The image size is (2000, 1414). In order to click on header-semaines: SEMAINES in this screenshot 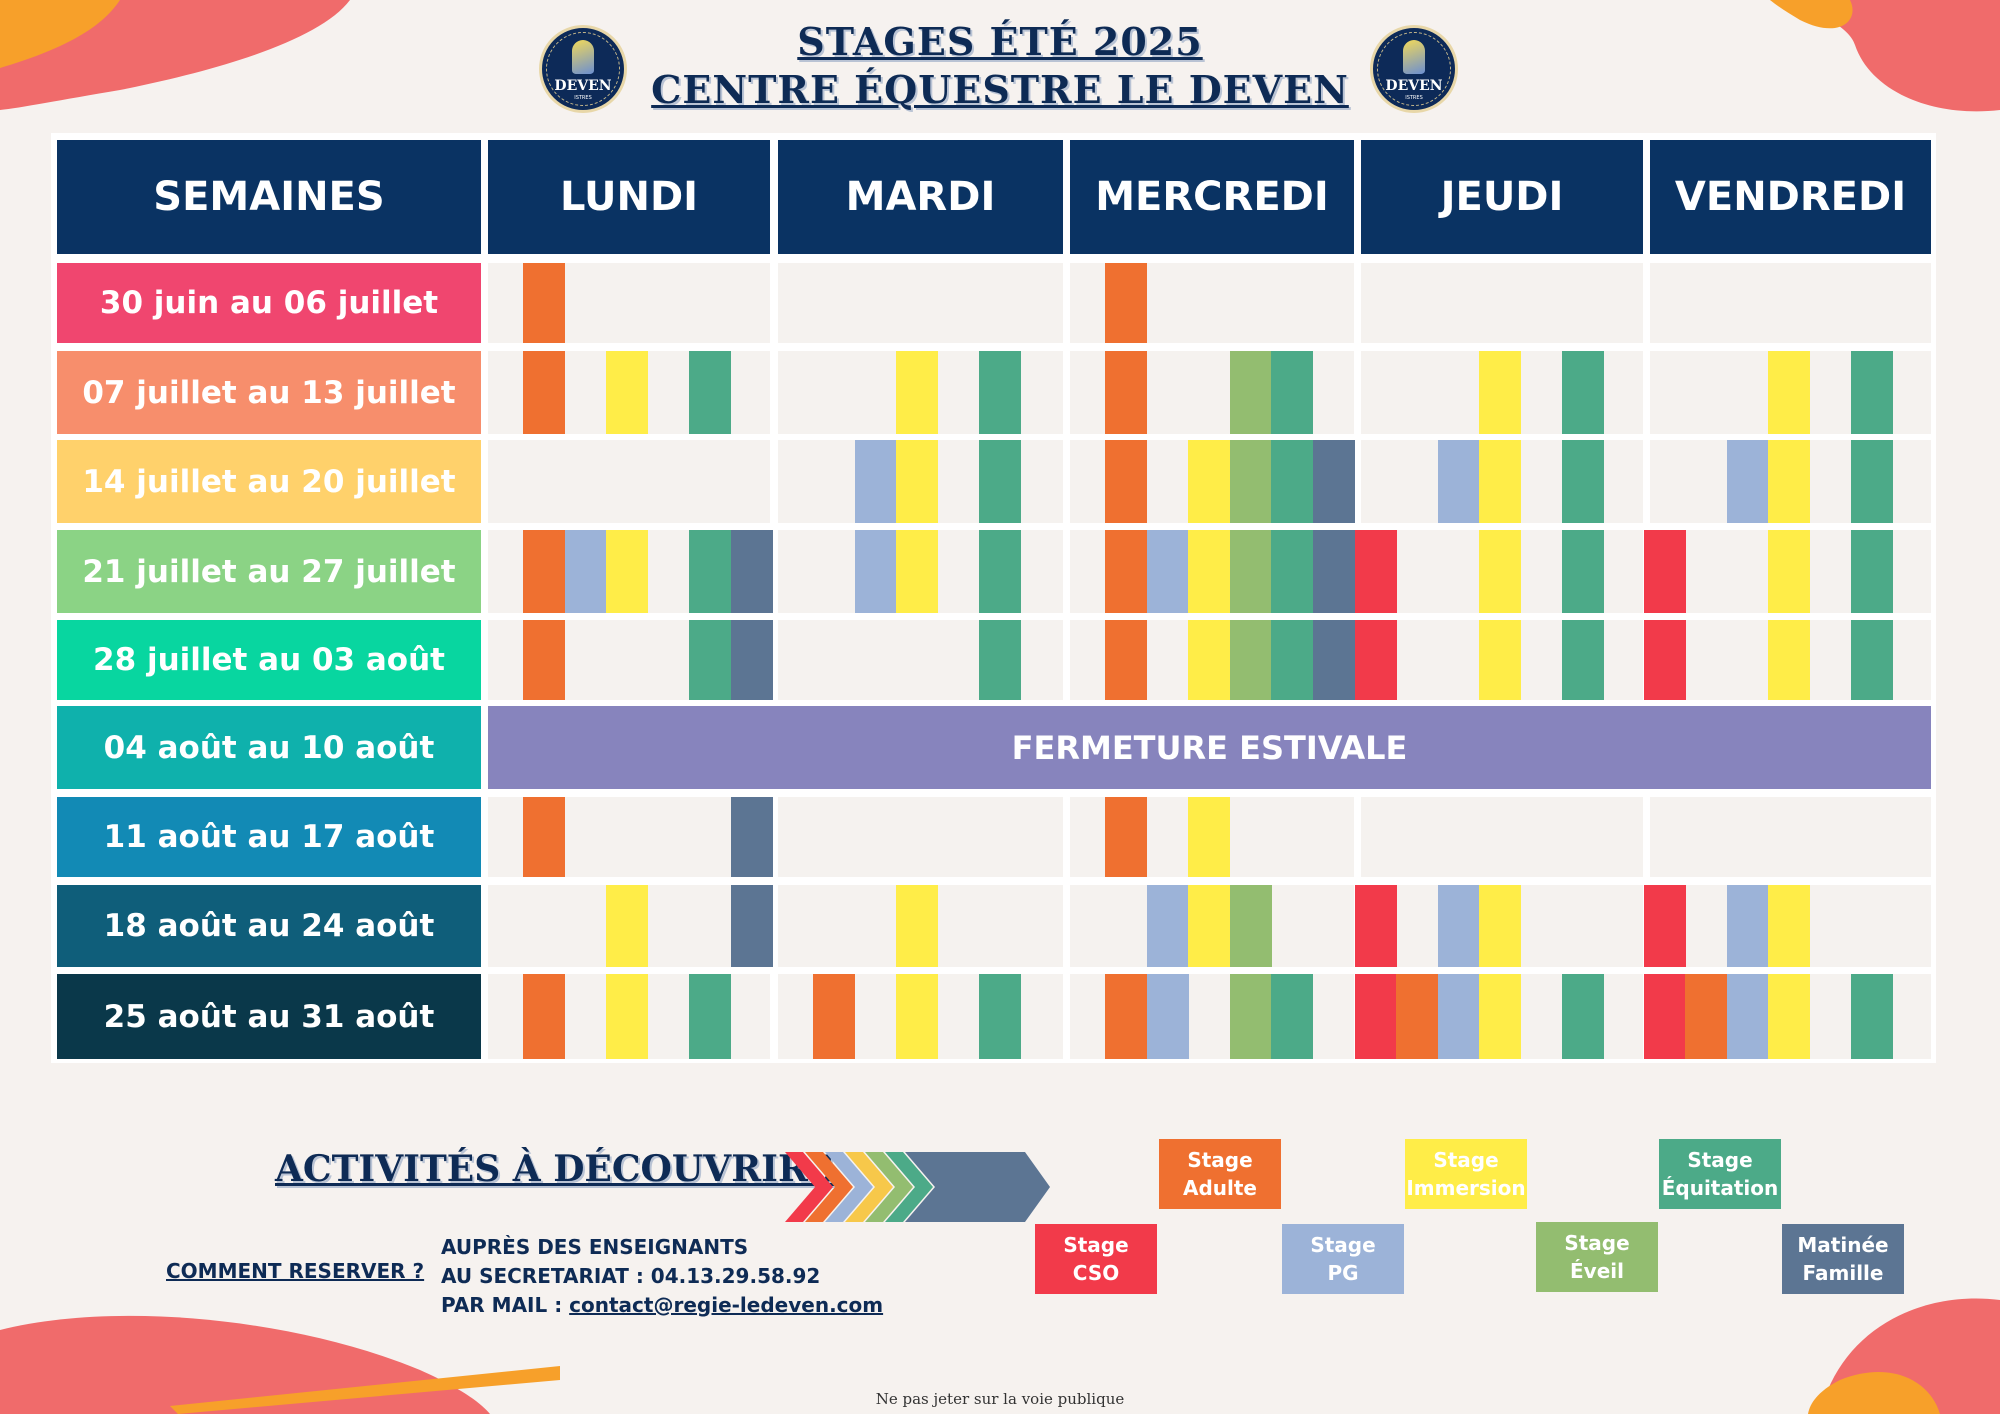, I will do `click(269, 197)`.